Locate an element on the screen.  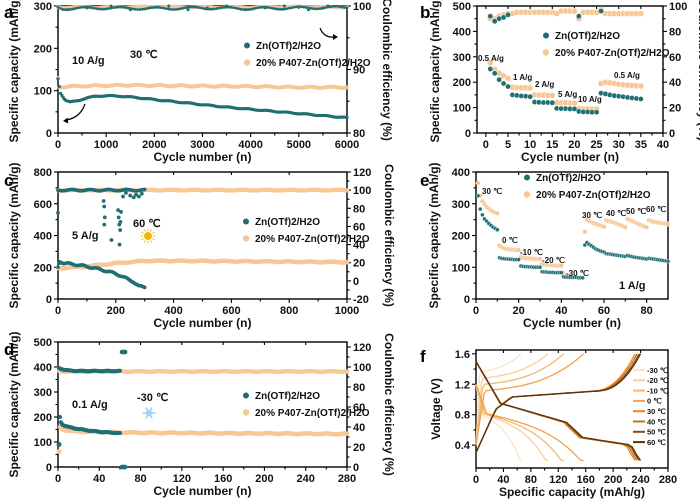
discharge-curve is located at coordinates (511, 423).